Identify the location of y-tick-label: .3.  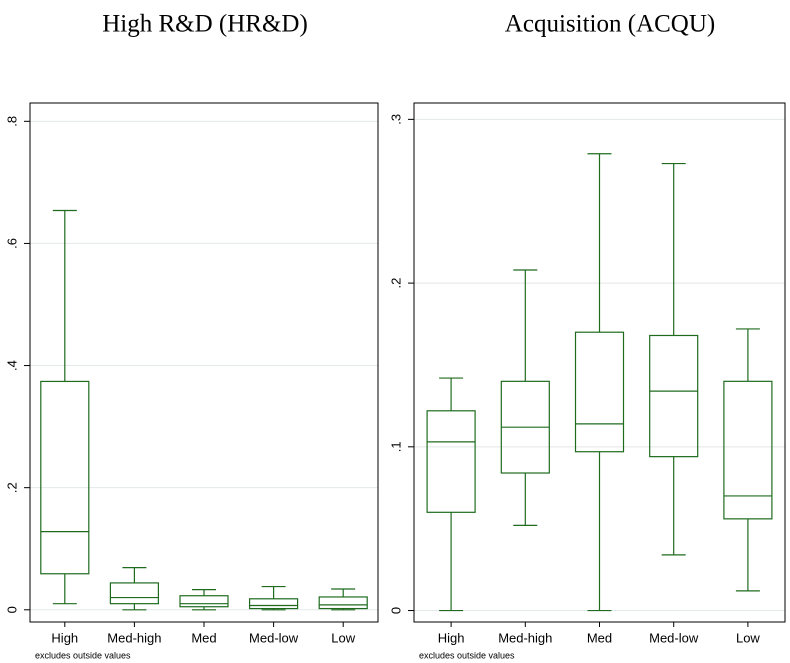
(395, 119).